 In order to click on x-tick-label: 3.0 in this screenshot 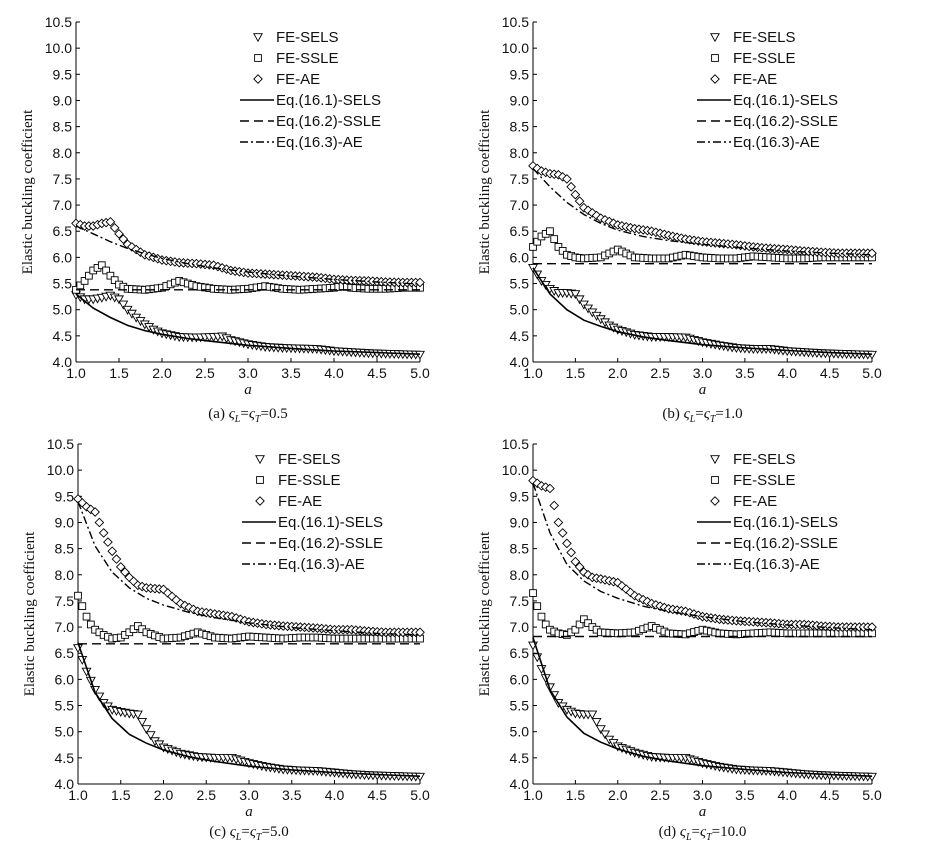, I will do `click(249, 795)`.